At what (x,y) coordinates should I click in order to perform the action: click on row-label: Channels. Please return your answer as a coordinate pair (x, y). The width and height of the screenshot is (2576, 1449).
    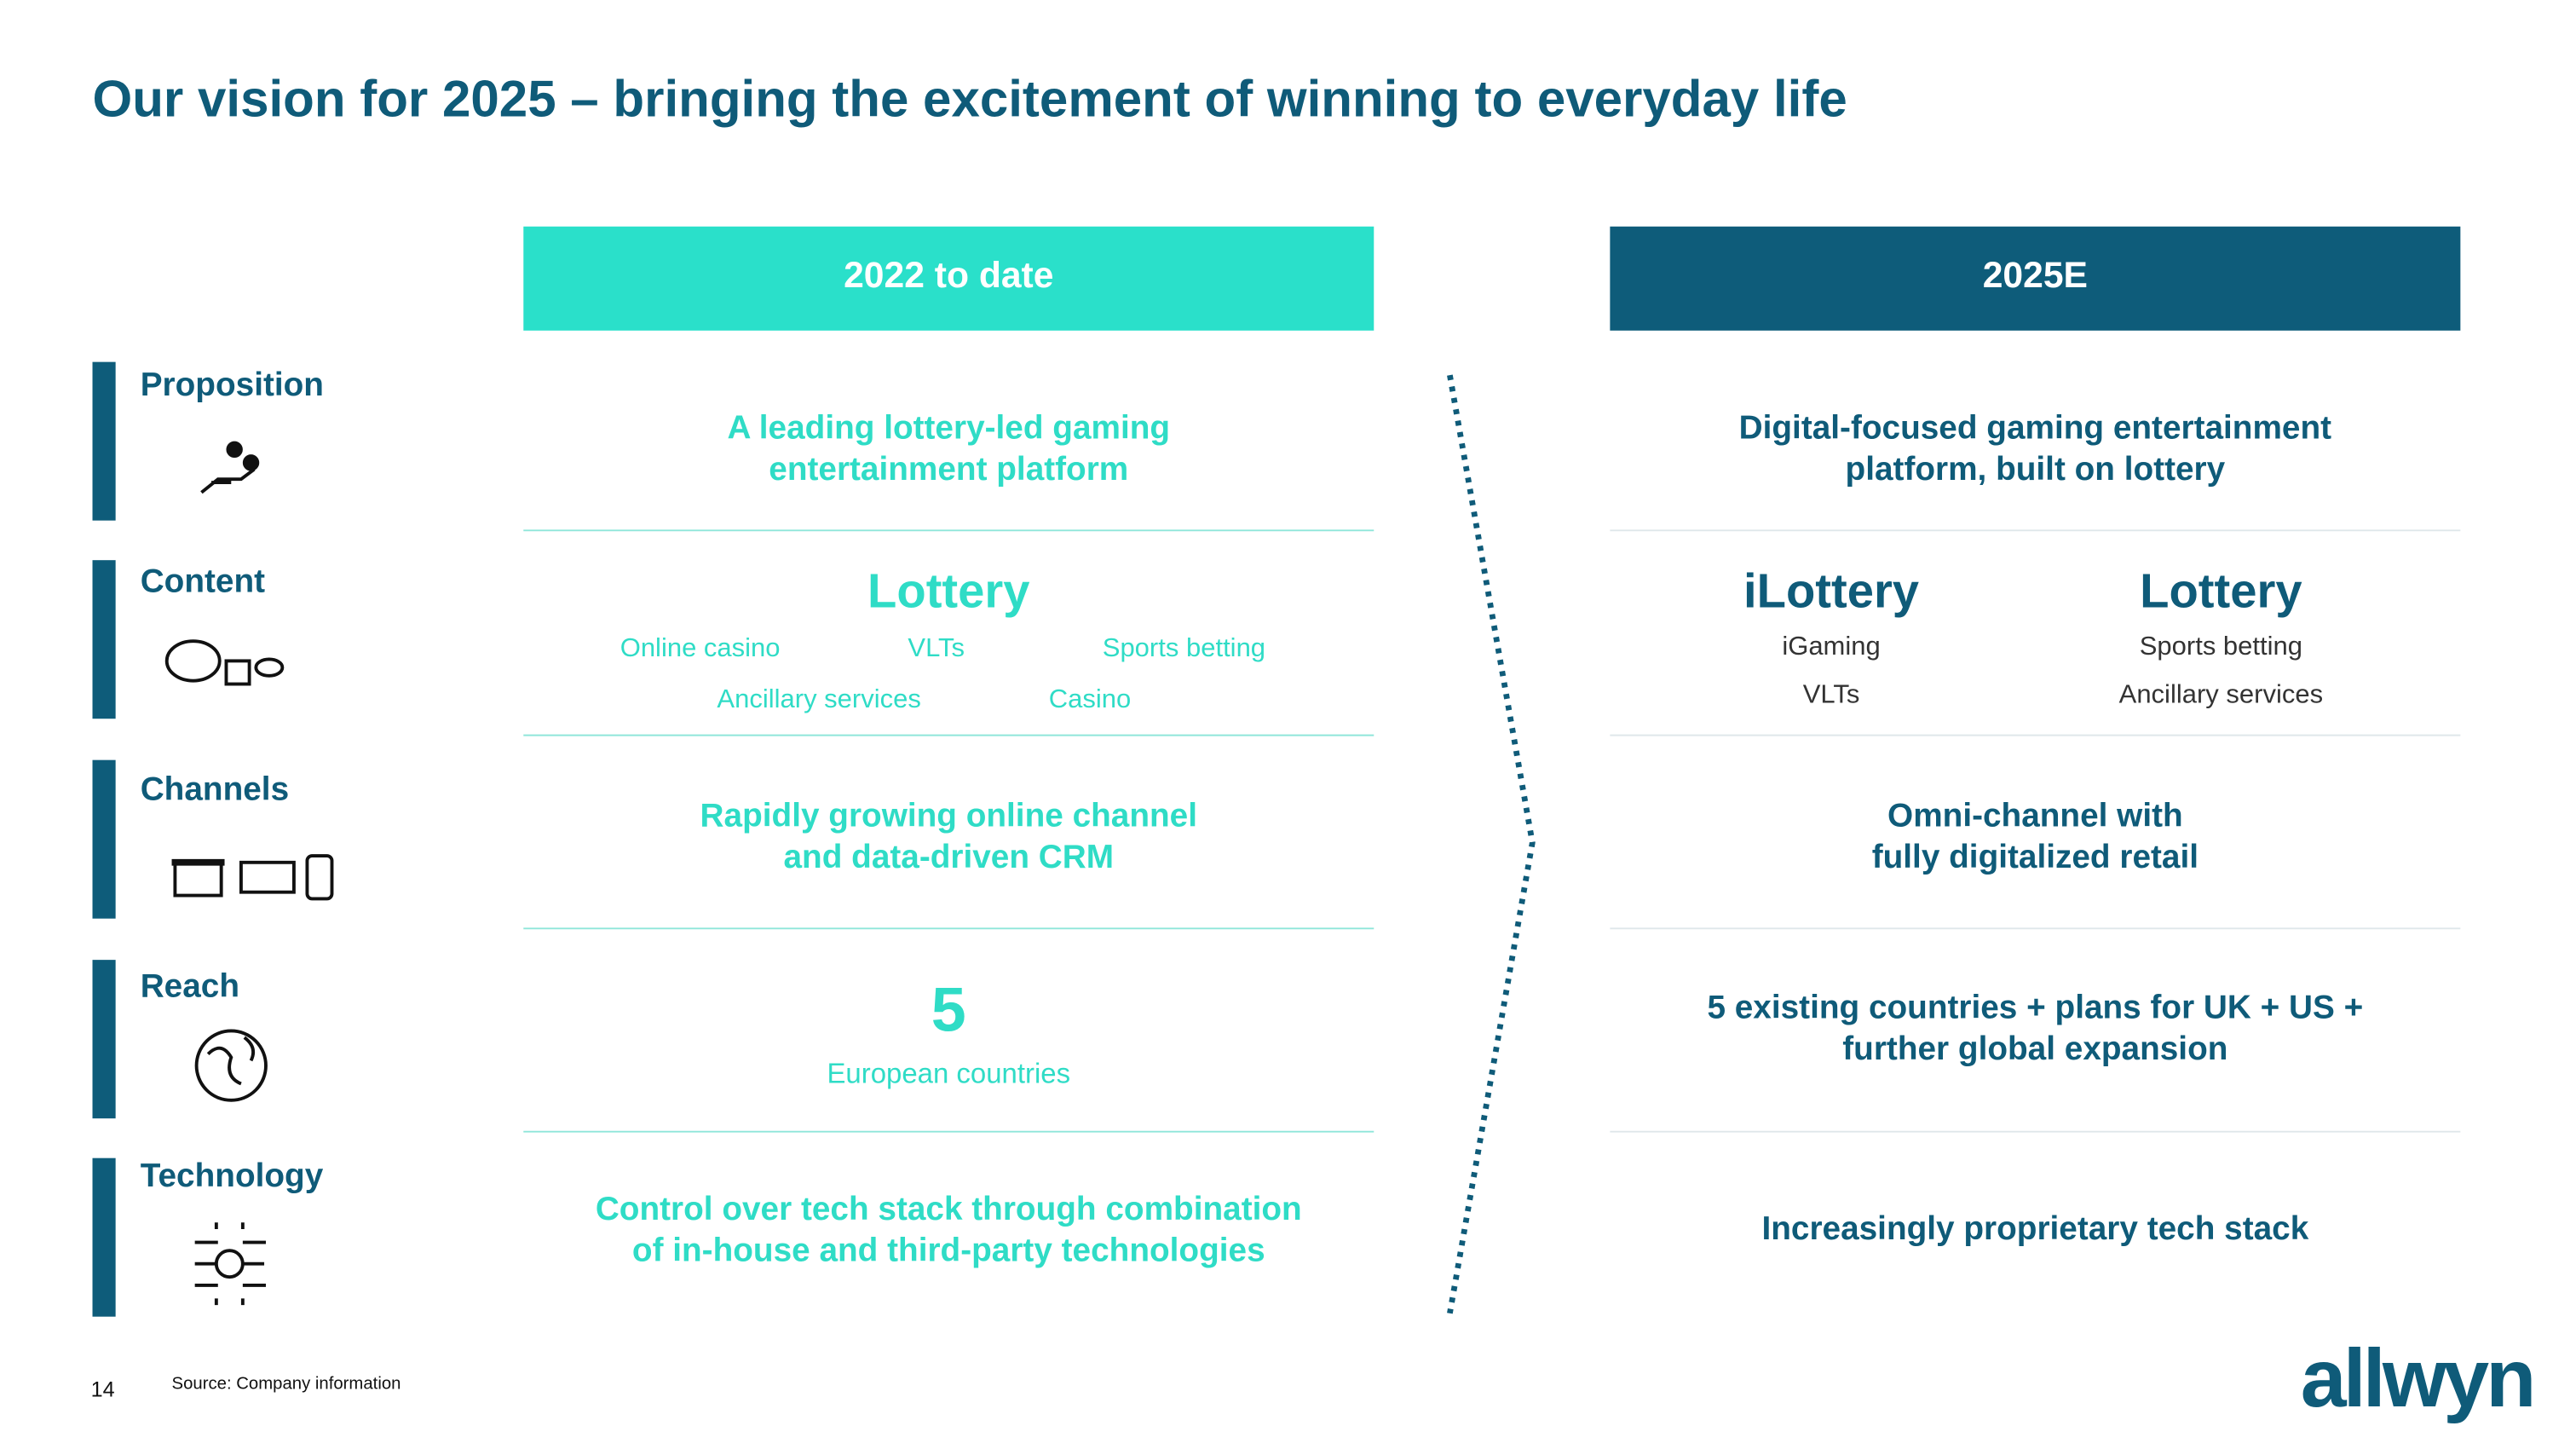
    Looking at the image, I should click on (215, 789).